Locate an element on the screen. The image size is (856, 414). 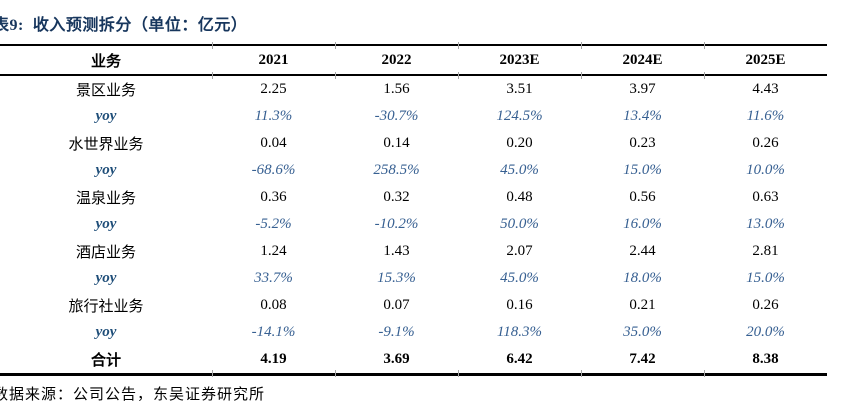
table-cell: 0.14 is located at coordinates (396, 143).